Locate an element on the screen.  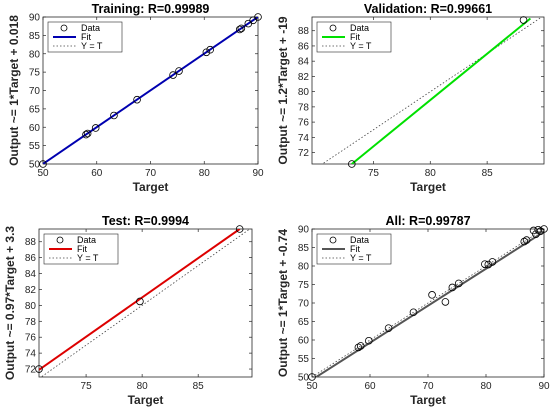
y-axis-label-test: Output ~= 0.97*Target + 3.3 is located at coordinates (10, 303).